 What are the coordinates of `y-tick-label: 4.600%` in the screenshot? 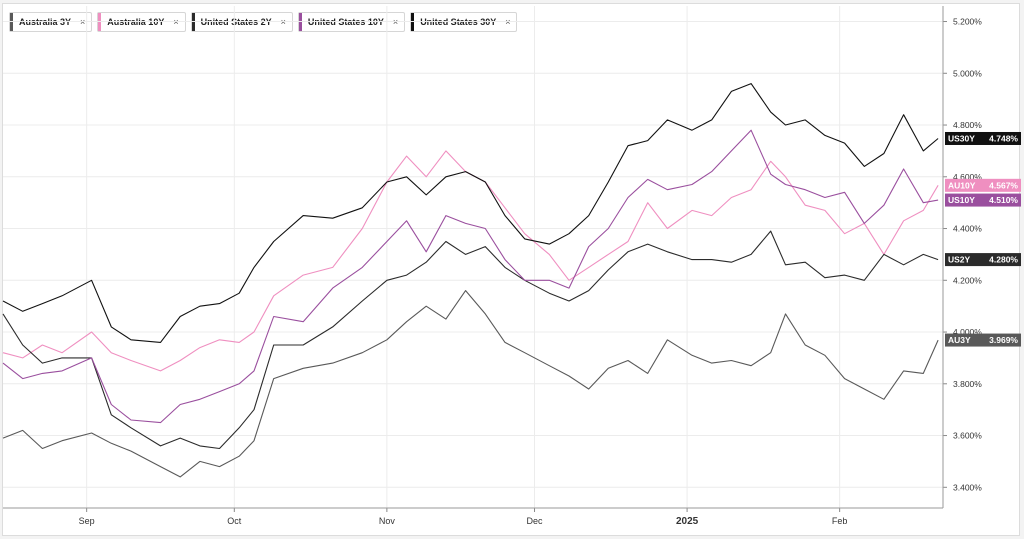 It's located at (967, 177).